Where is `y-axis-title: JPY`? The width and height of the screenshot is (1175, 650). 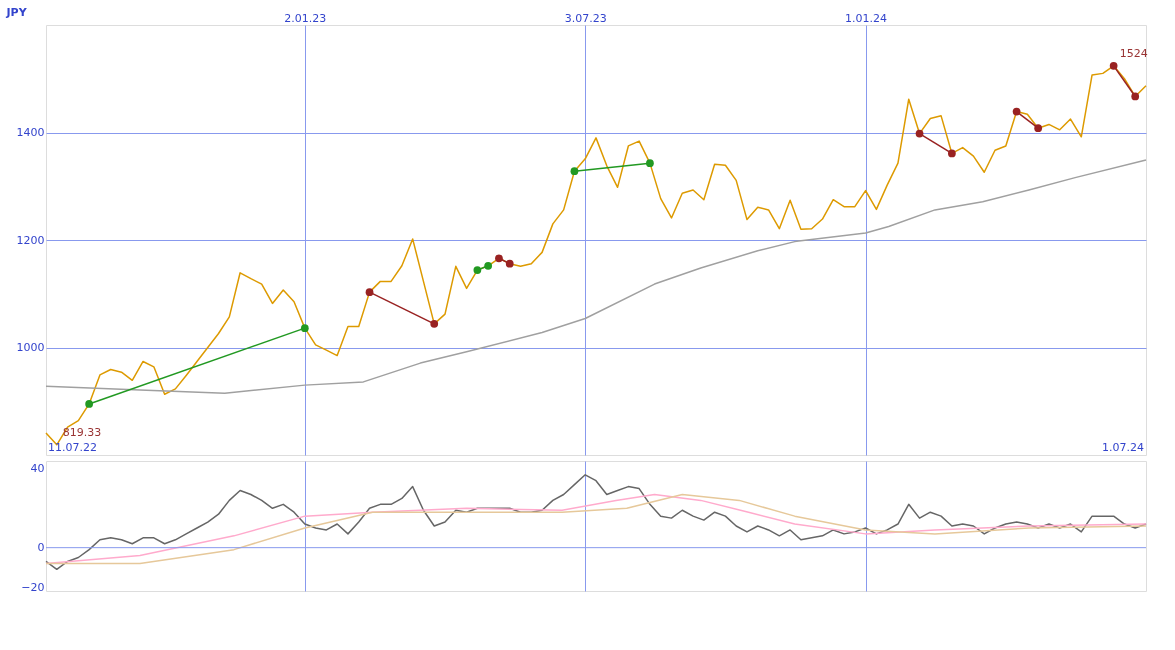
y-axis-title: JPY is located at coordinates (16, 12).